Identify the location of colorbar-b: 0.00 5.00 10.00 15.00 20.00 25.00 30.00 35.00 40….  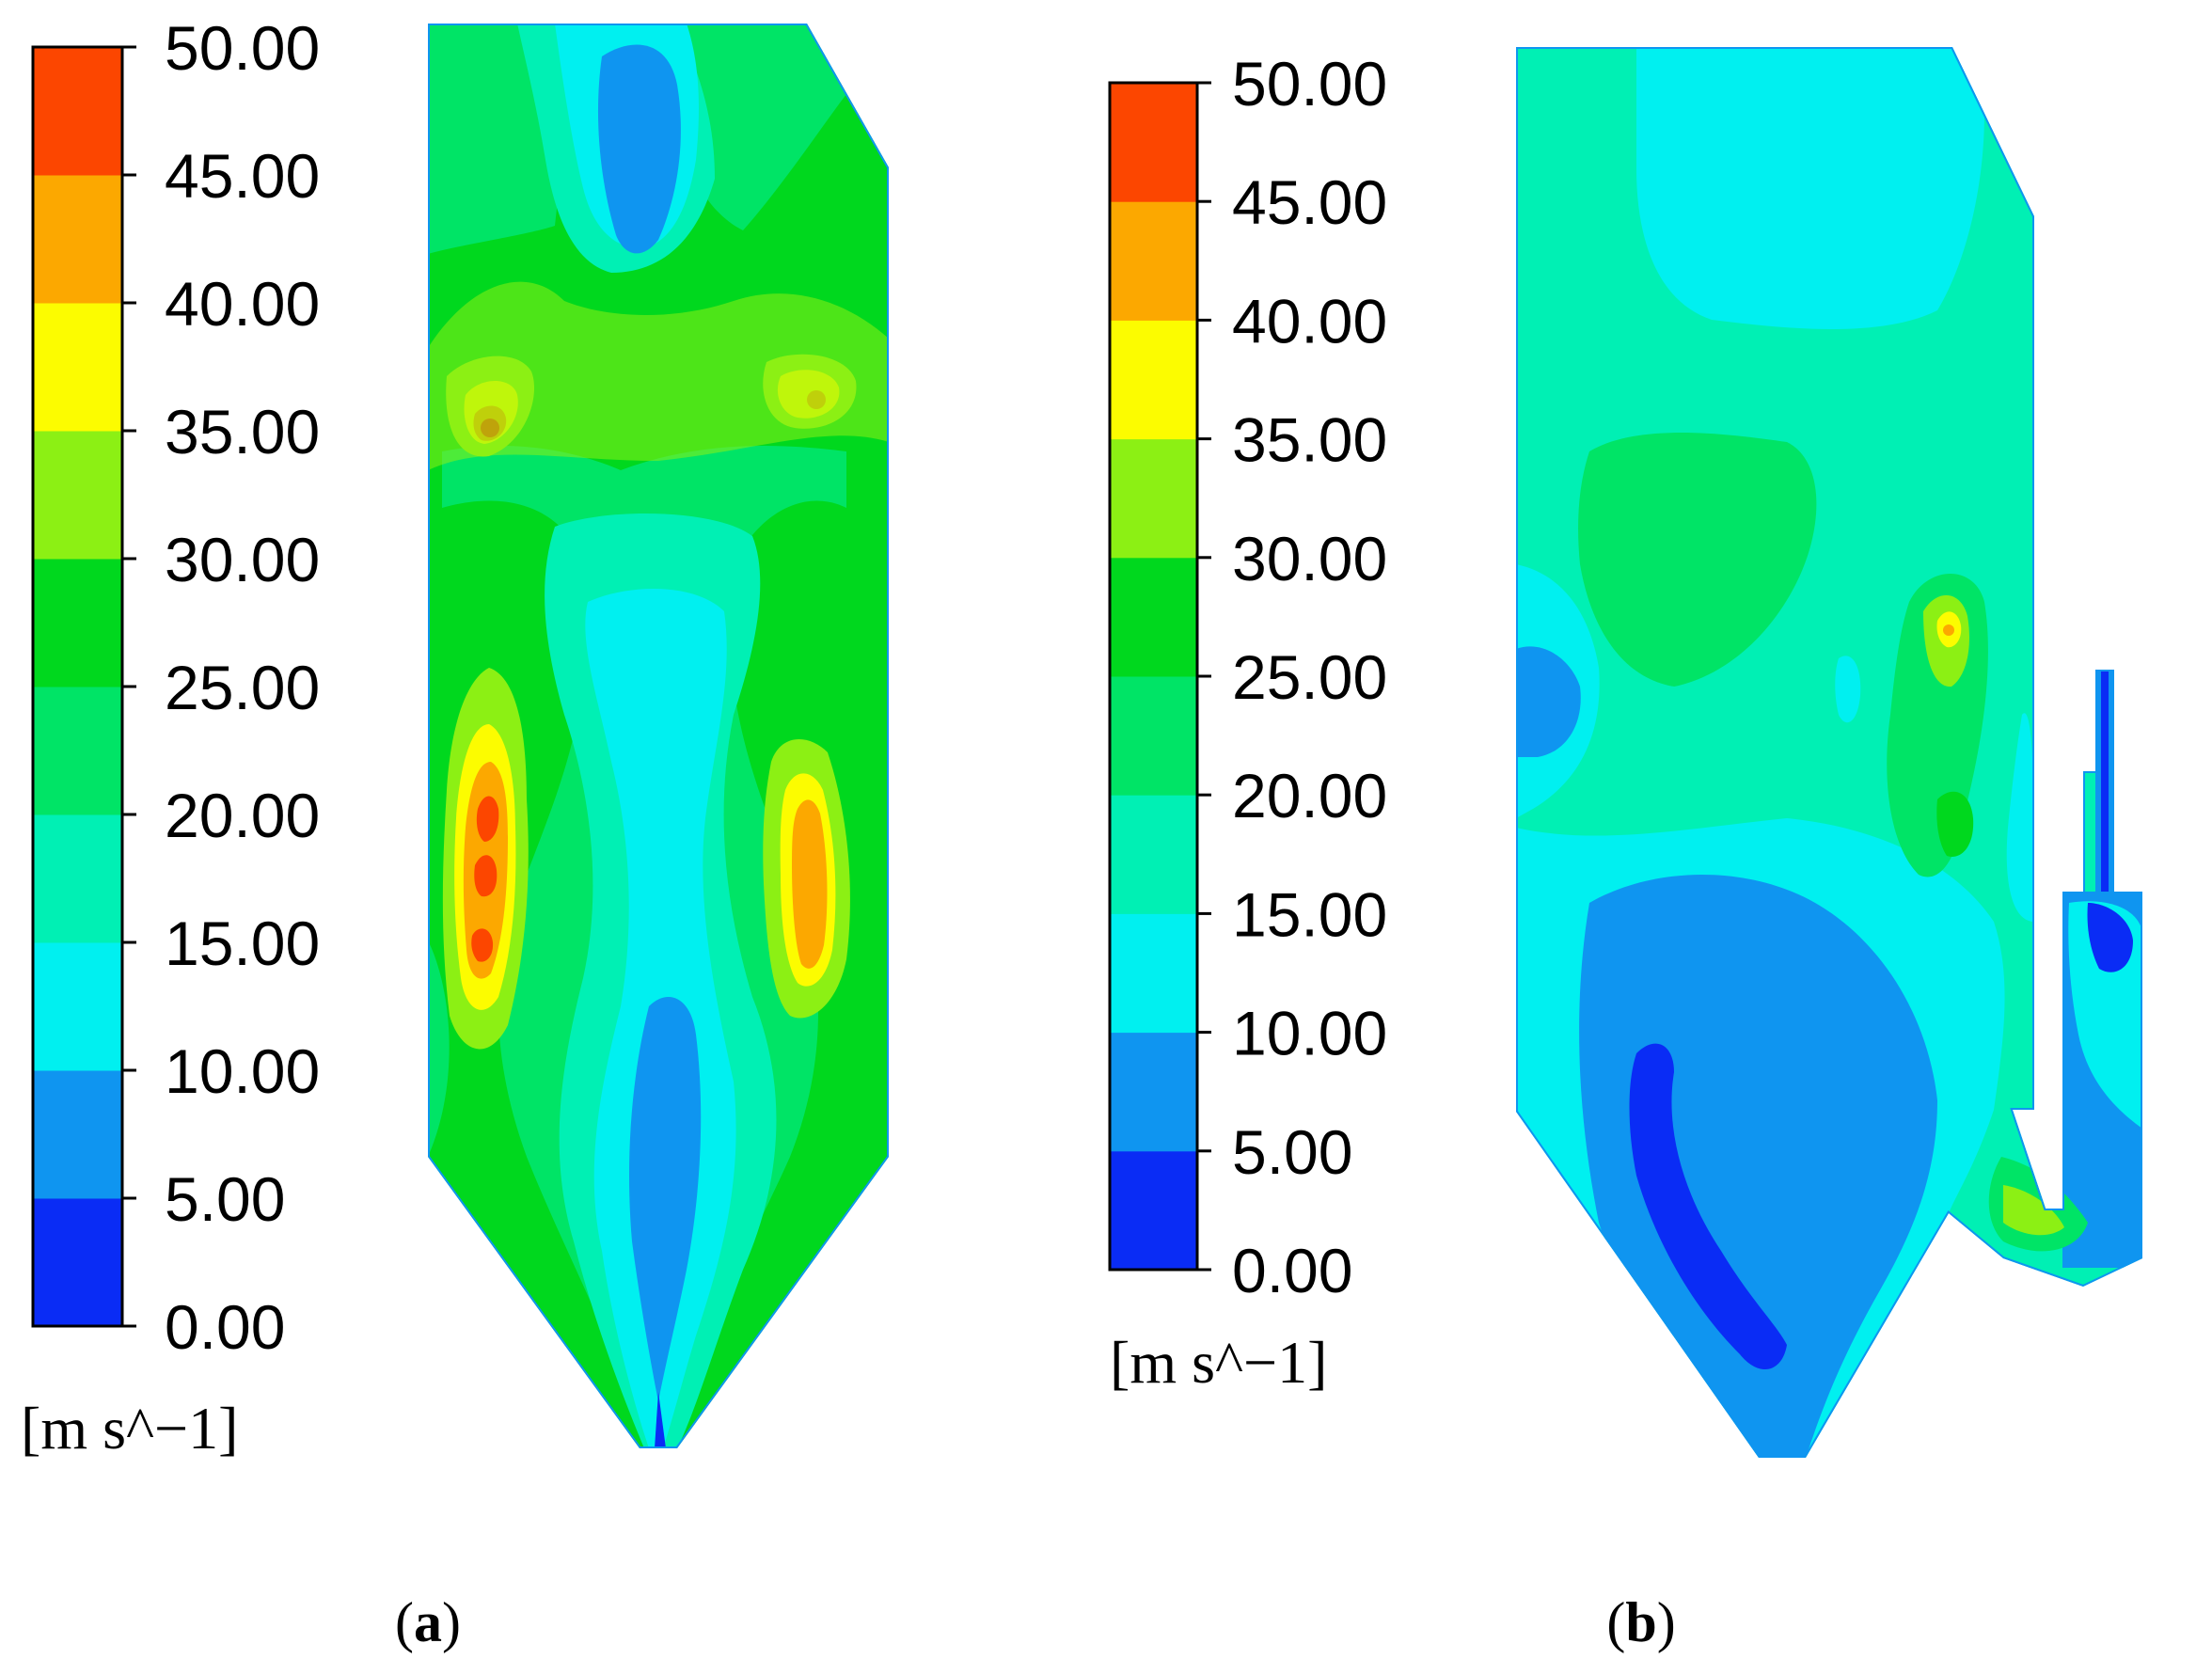
(1247, 722).